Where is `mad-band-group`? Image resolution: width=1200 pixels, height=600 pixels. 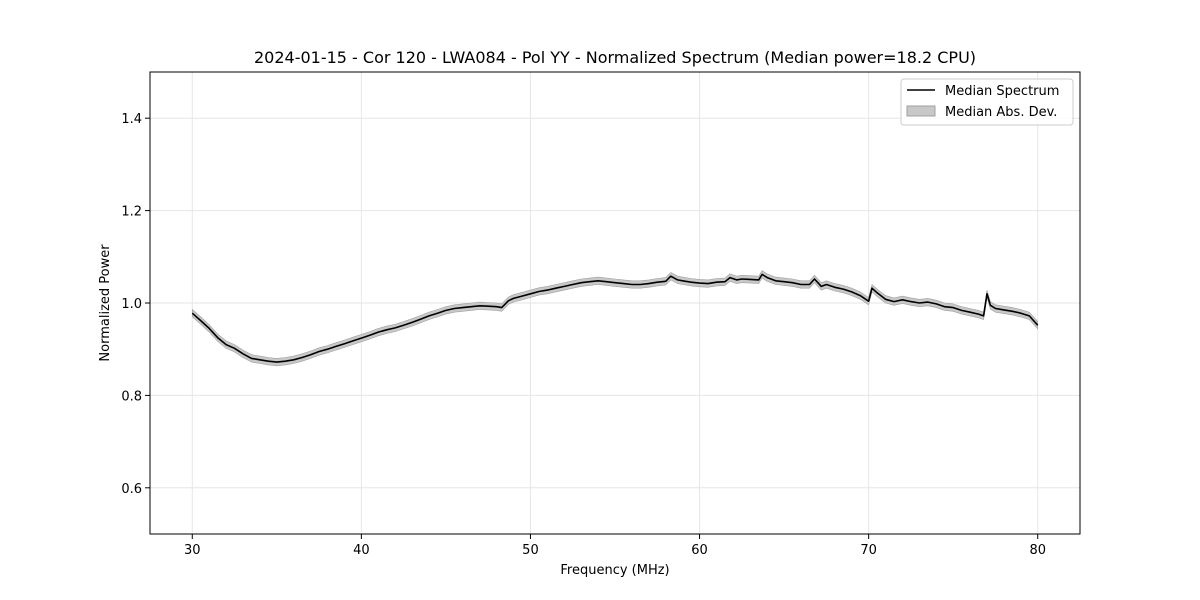 mad-band-group is located at coordinates (615, 318).